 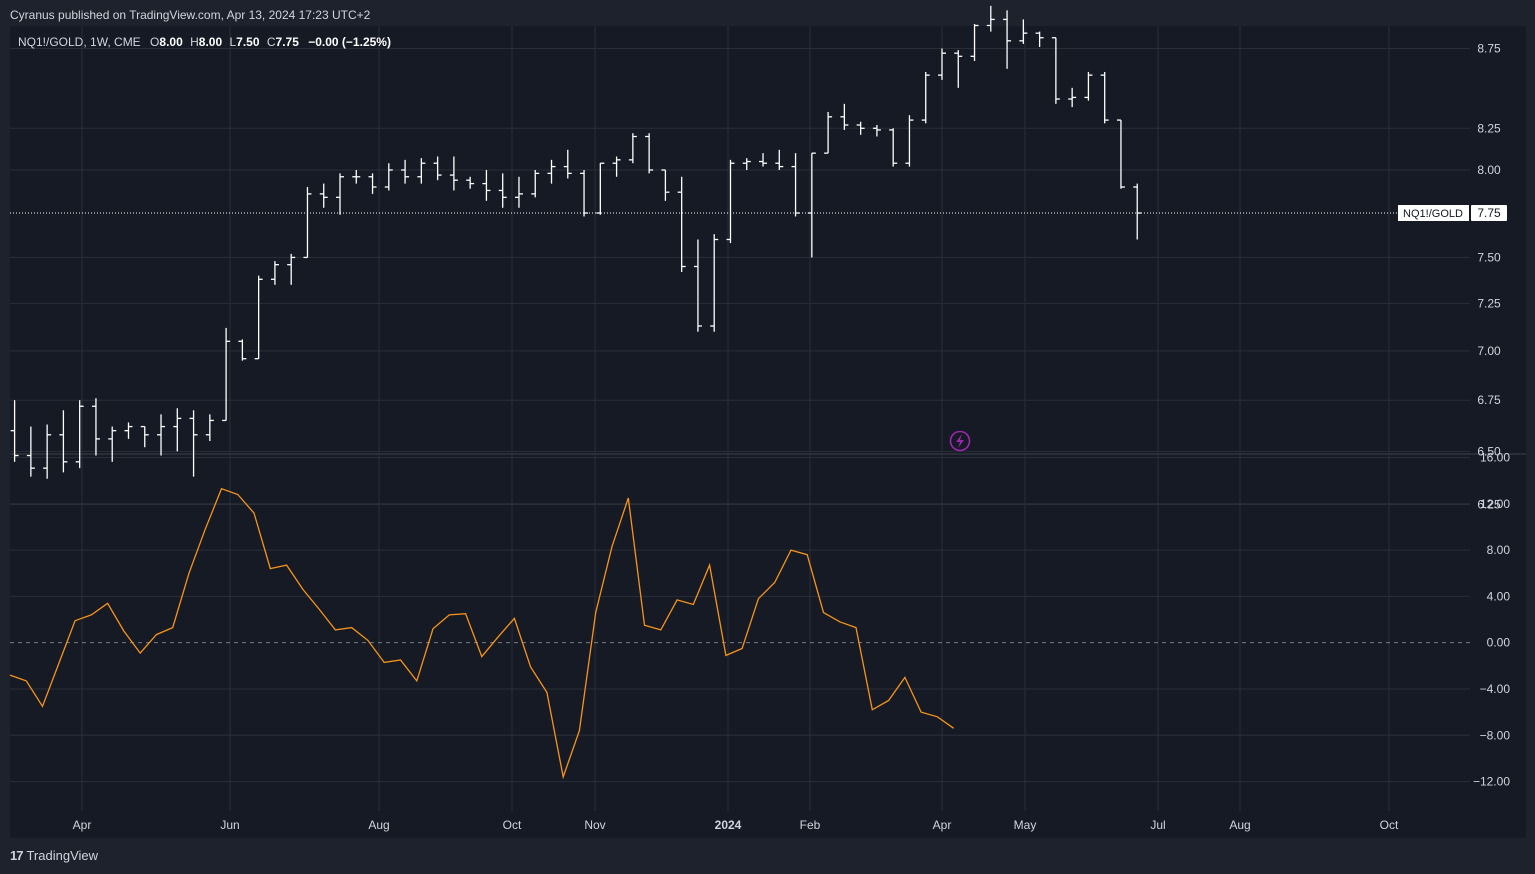 I want to click on symbol-price-tag-label: NQ1!/GOLD, so click(x=1433, y=214).